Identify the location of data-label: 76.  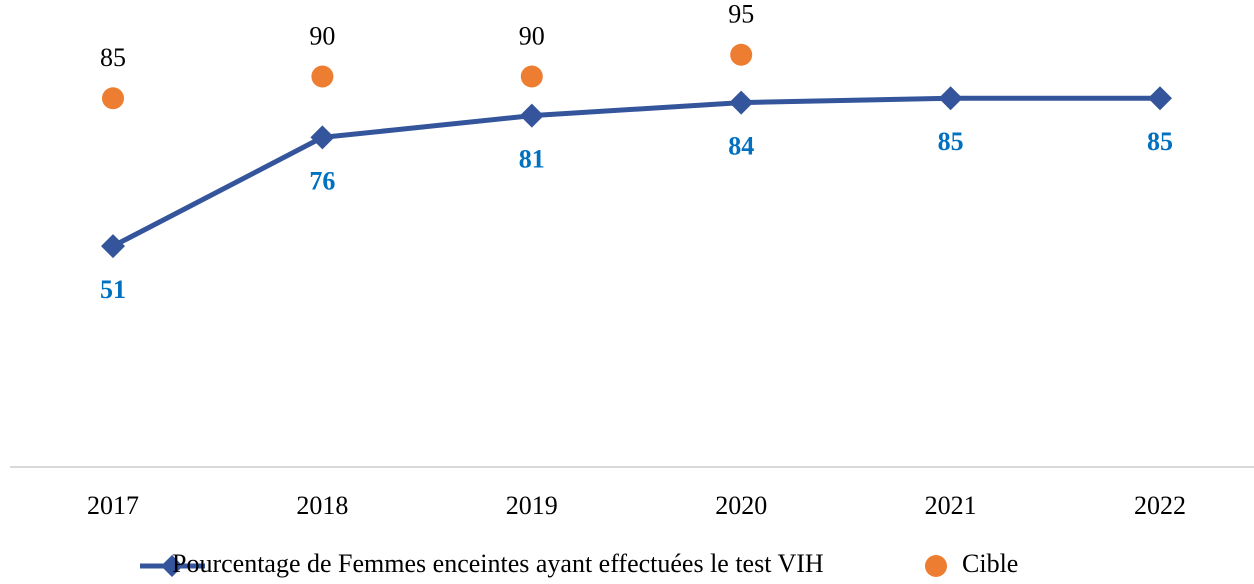
(322, 180).